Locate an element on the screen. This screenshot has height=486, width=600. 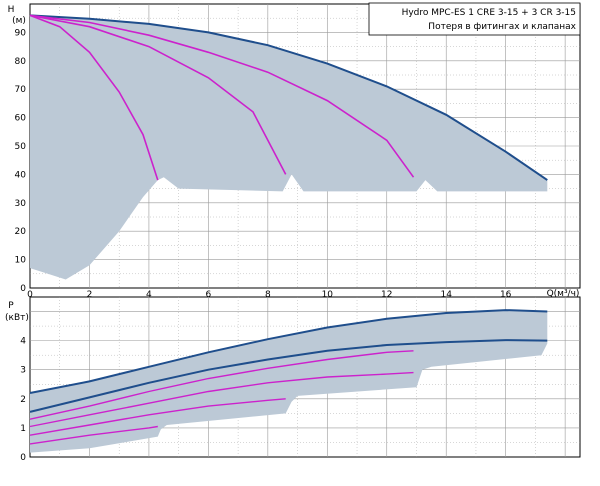
head-y-tick: 20 is located at coordinates (21, 232).